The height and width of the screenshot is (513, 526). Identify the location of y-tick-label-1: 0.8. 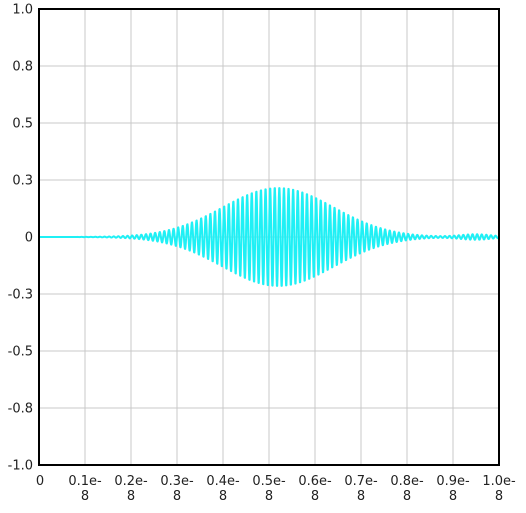
(22, 67).